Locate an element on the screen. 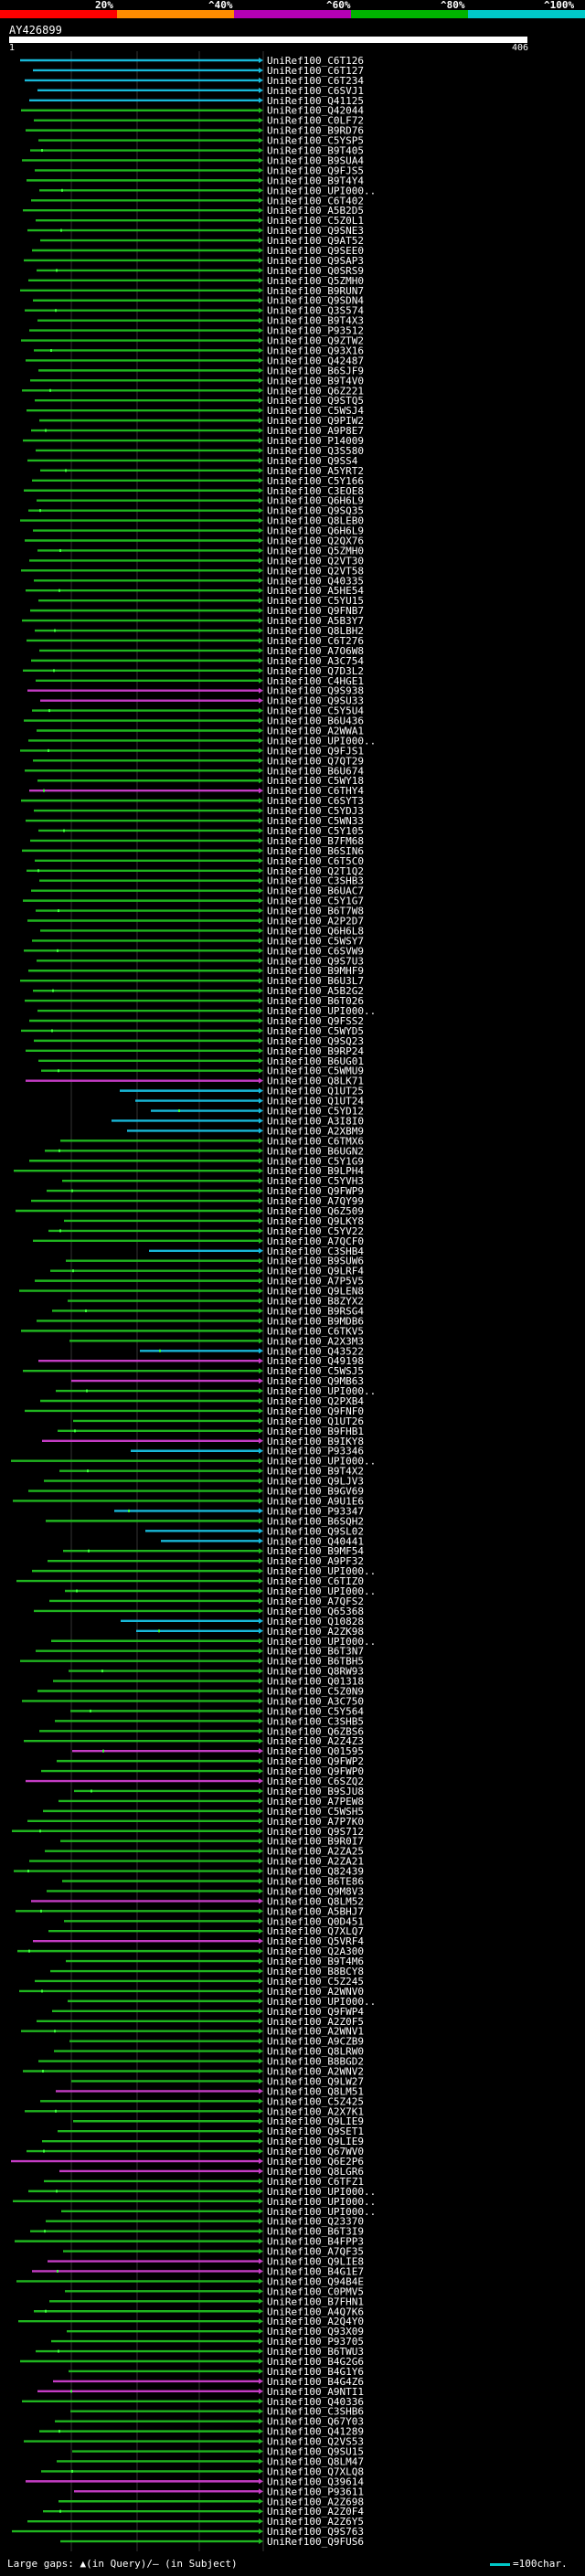  hit-label: UniRef100_C3SHB6 is located at coordinates (315, 2412).